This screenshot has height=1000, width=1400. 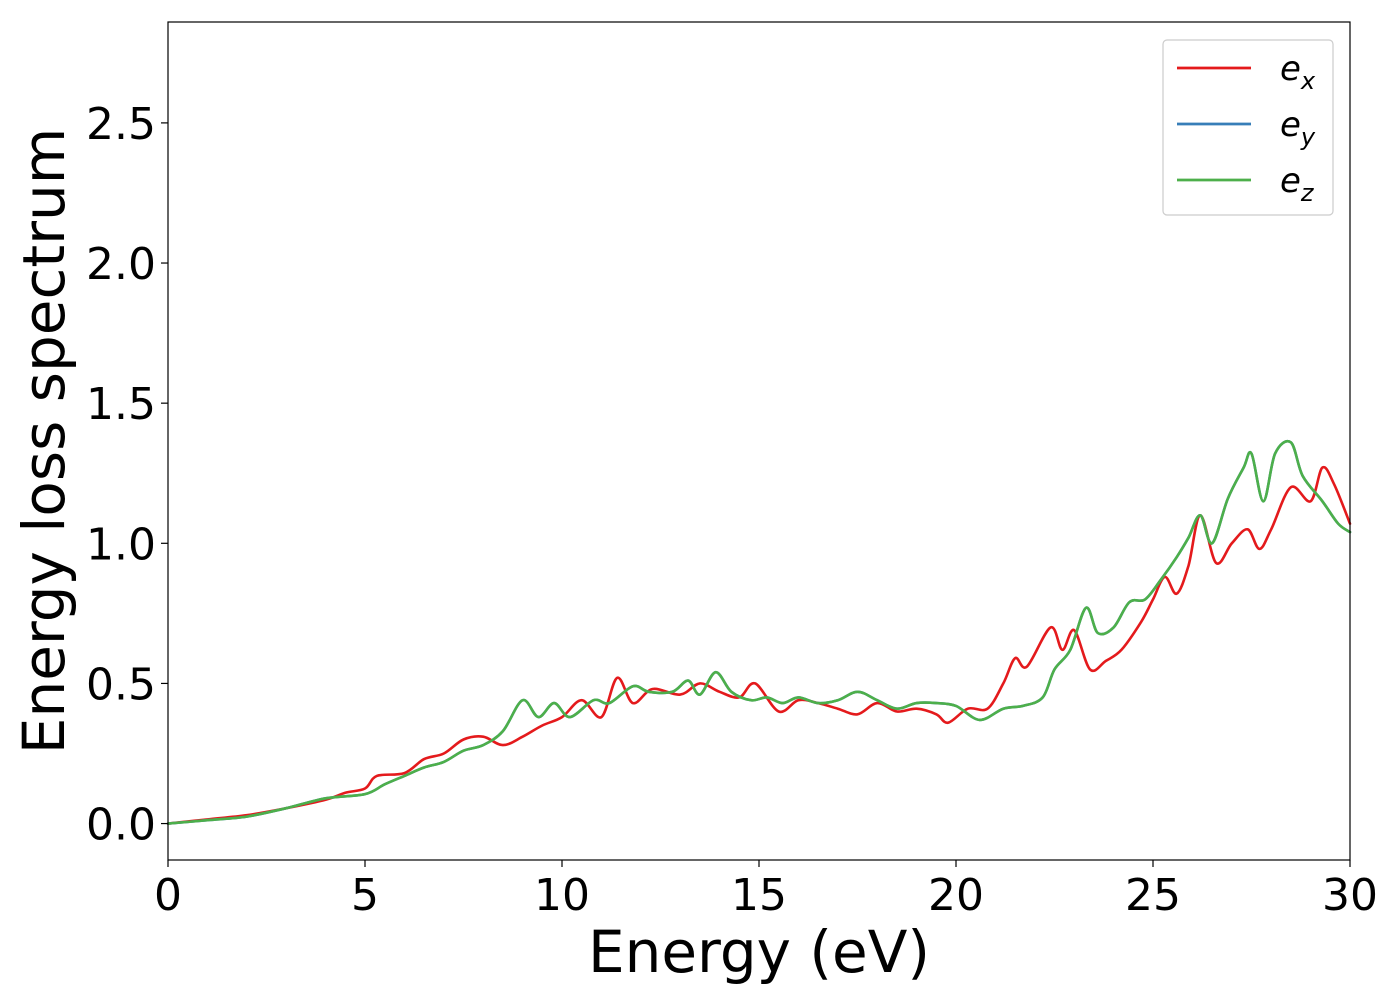 What do you see at coordinates (1153, 895) in the screenshot?
I see `x-tick-label: 25` at bounding box center [1153, 895].